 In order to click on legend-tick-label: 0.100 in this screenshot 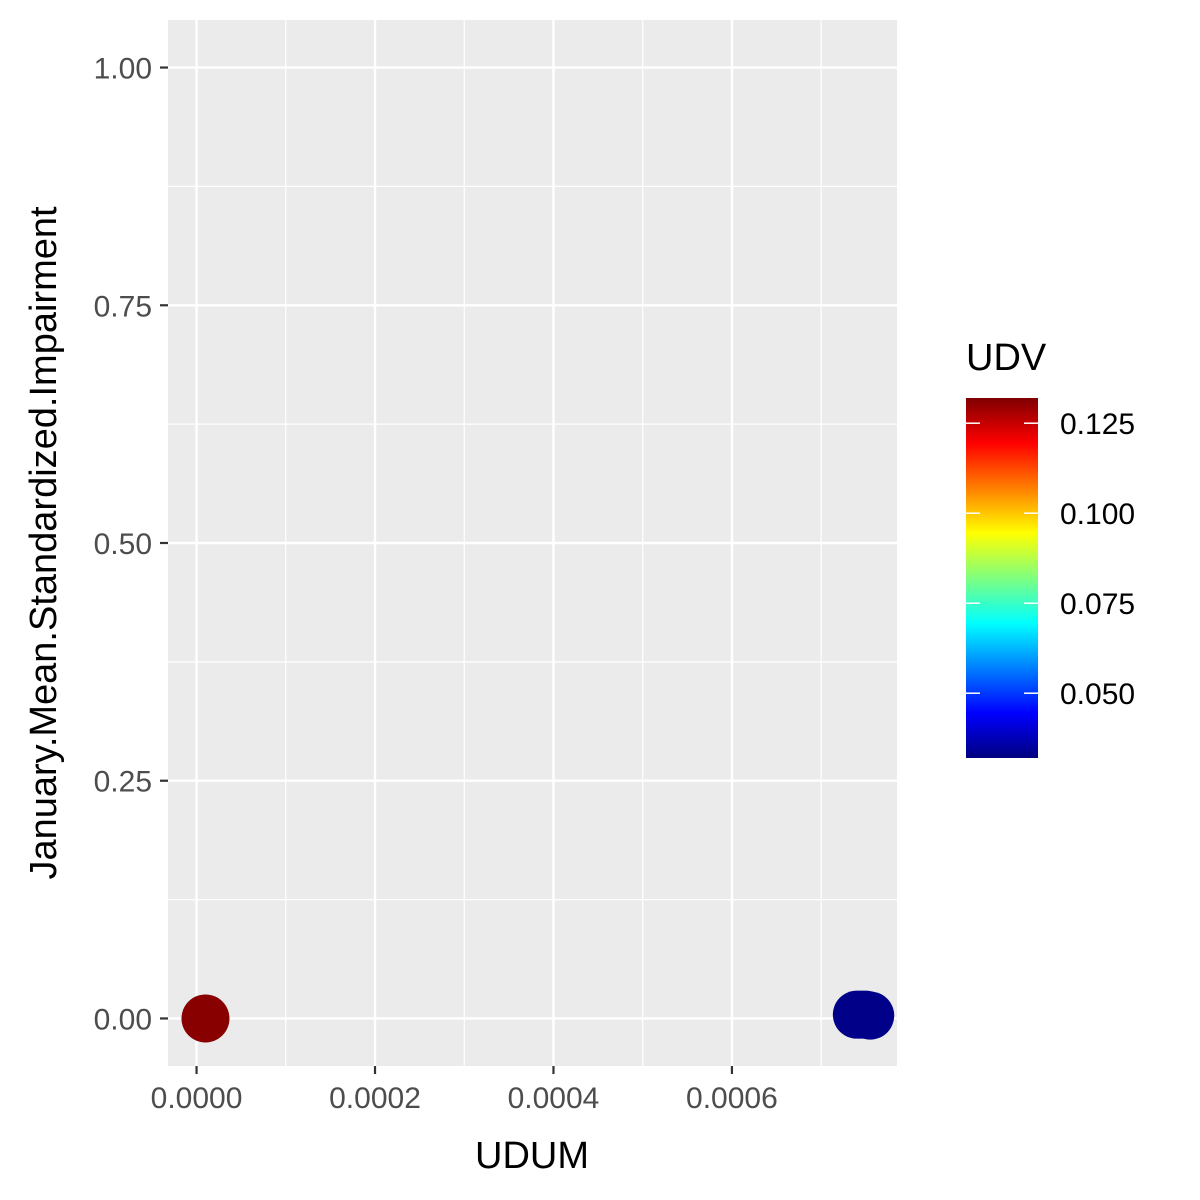, I will do `click(1097, 514)`.